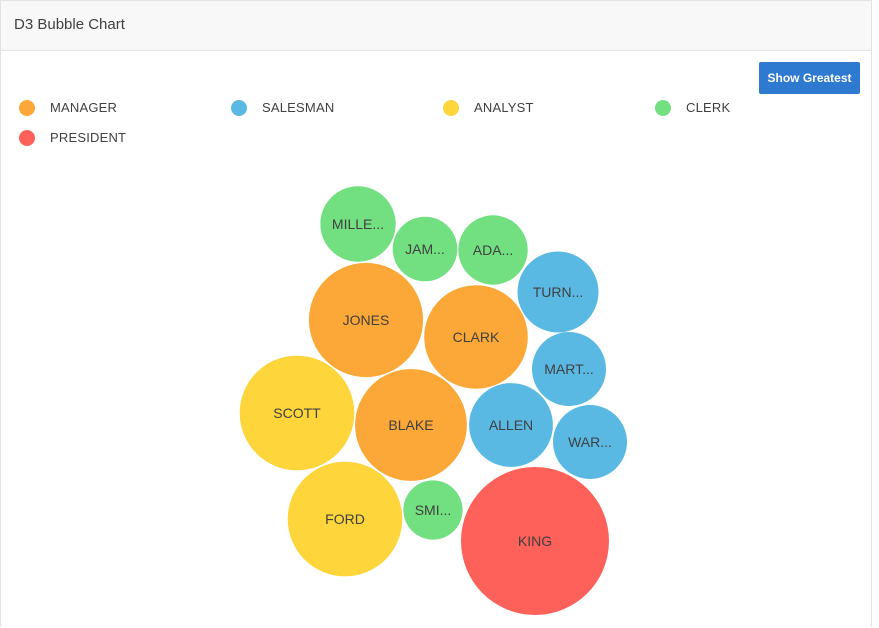 Image resolution: width=879 pixels, height=628 pixels. I want to click on bubble: ALLEN, so click(511, 425).